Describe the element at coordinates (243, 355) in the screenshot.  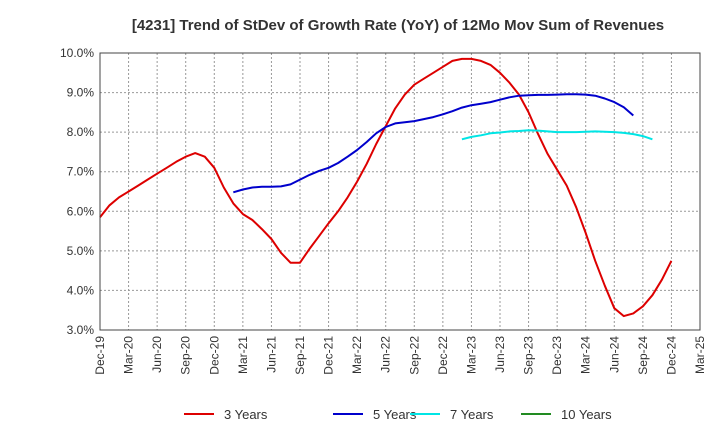
I see `x-tick-label: Mar-21` at that location.